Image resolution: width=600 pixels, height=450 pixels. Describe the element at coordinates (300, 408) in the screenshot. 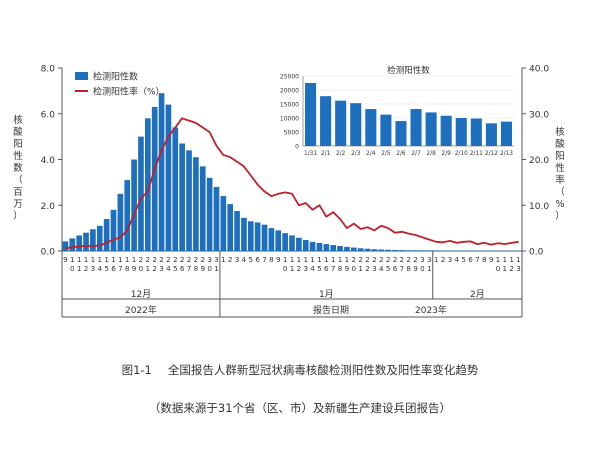

I see `figure-subtitle: （数据来源于31个省（区、市）及新疆生产建设兵团报告）` at that location.